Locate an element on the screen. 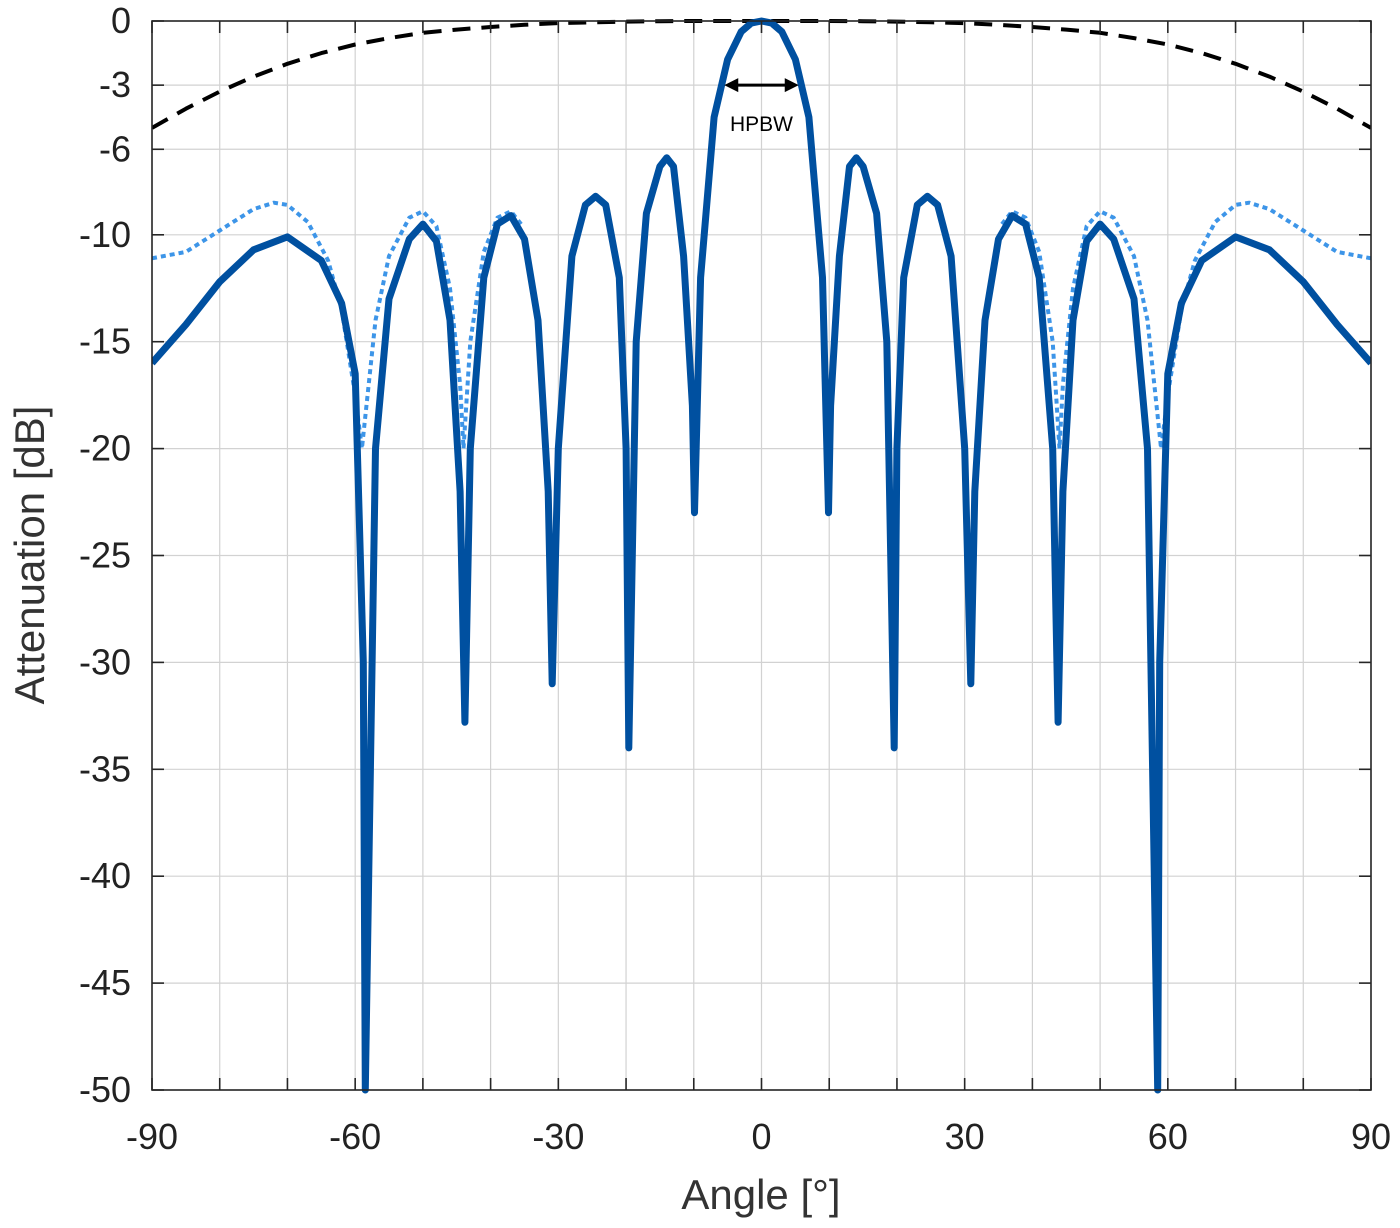 This screenshot has width=1400, height=1228. series-line-dashed is located at coordinates (761, 74).